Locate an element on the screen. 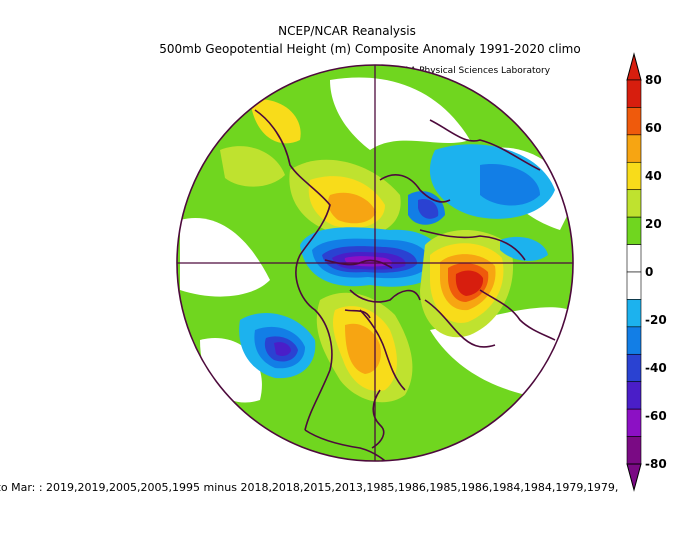 The image size is (700, 542). colorbar-bottom-arrow is located at coordinates (634, 477).